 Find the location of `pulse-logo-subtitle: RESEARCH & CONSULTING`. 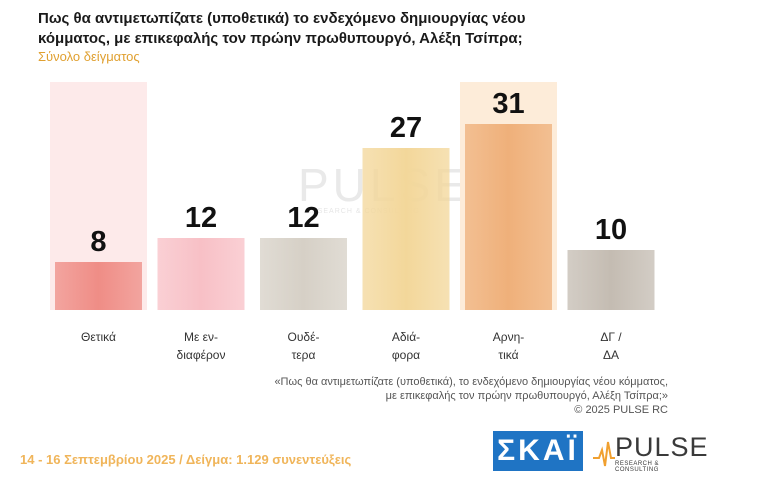

pulse-logo-subtitle: RESEARCH & CONSULTING is located at coordinates (637, 467).